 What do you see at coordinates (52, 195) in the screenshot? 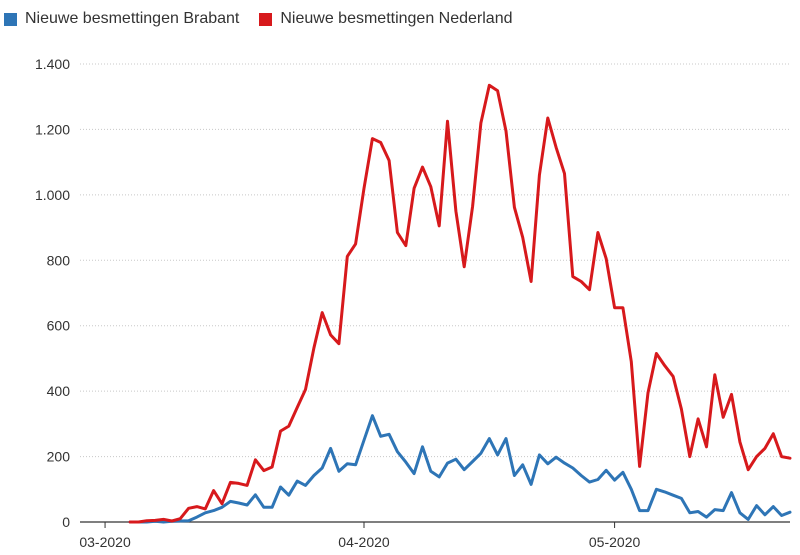
I see `y-tick-label: 1.000` at bounding box center [52, 195].